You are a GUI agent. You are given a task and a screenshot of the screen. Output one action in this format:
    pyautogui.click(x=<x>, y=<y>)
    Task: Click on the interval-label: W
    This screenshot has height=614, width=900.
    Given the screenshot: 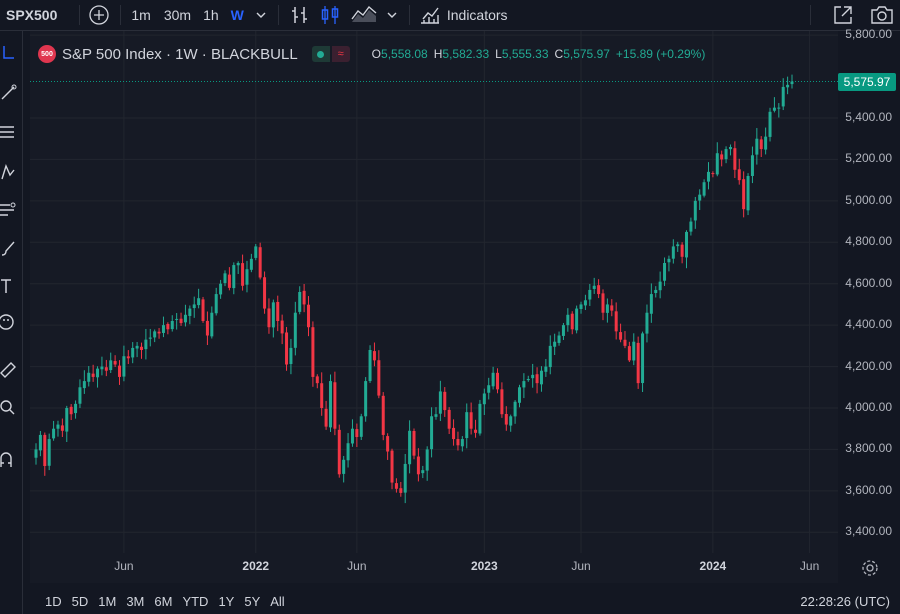 What is the action you would take?
    pyautogui.click(x=237, y=15)
    